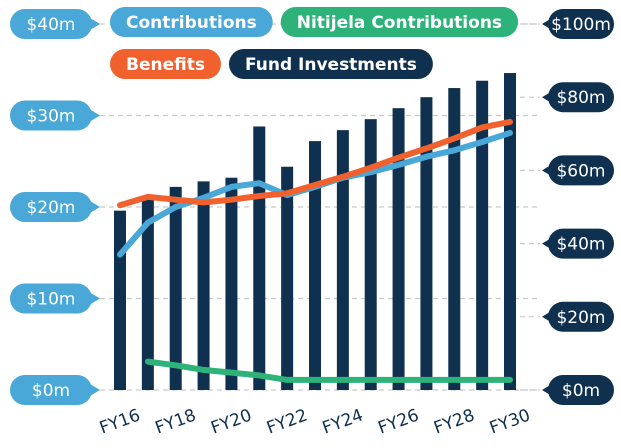 The height and width of the screenshot is (448, 621). I want to click on y2-tick-label: $80m, so click(580, 98).